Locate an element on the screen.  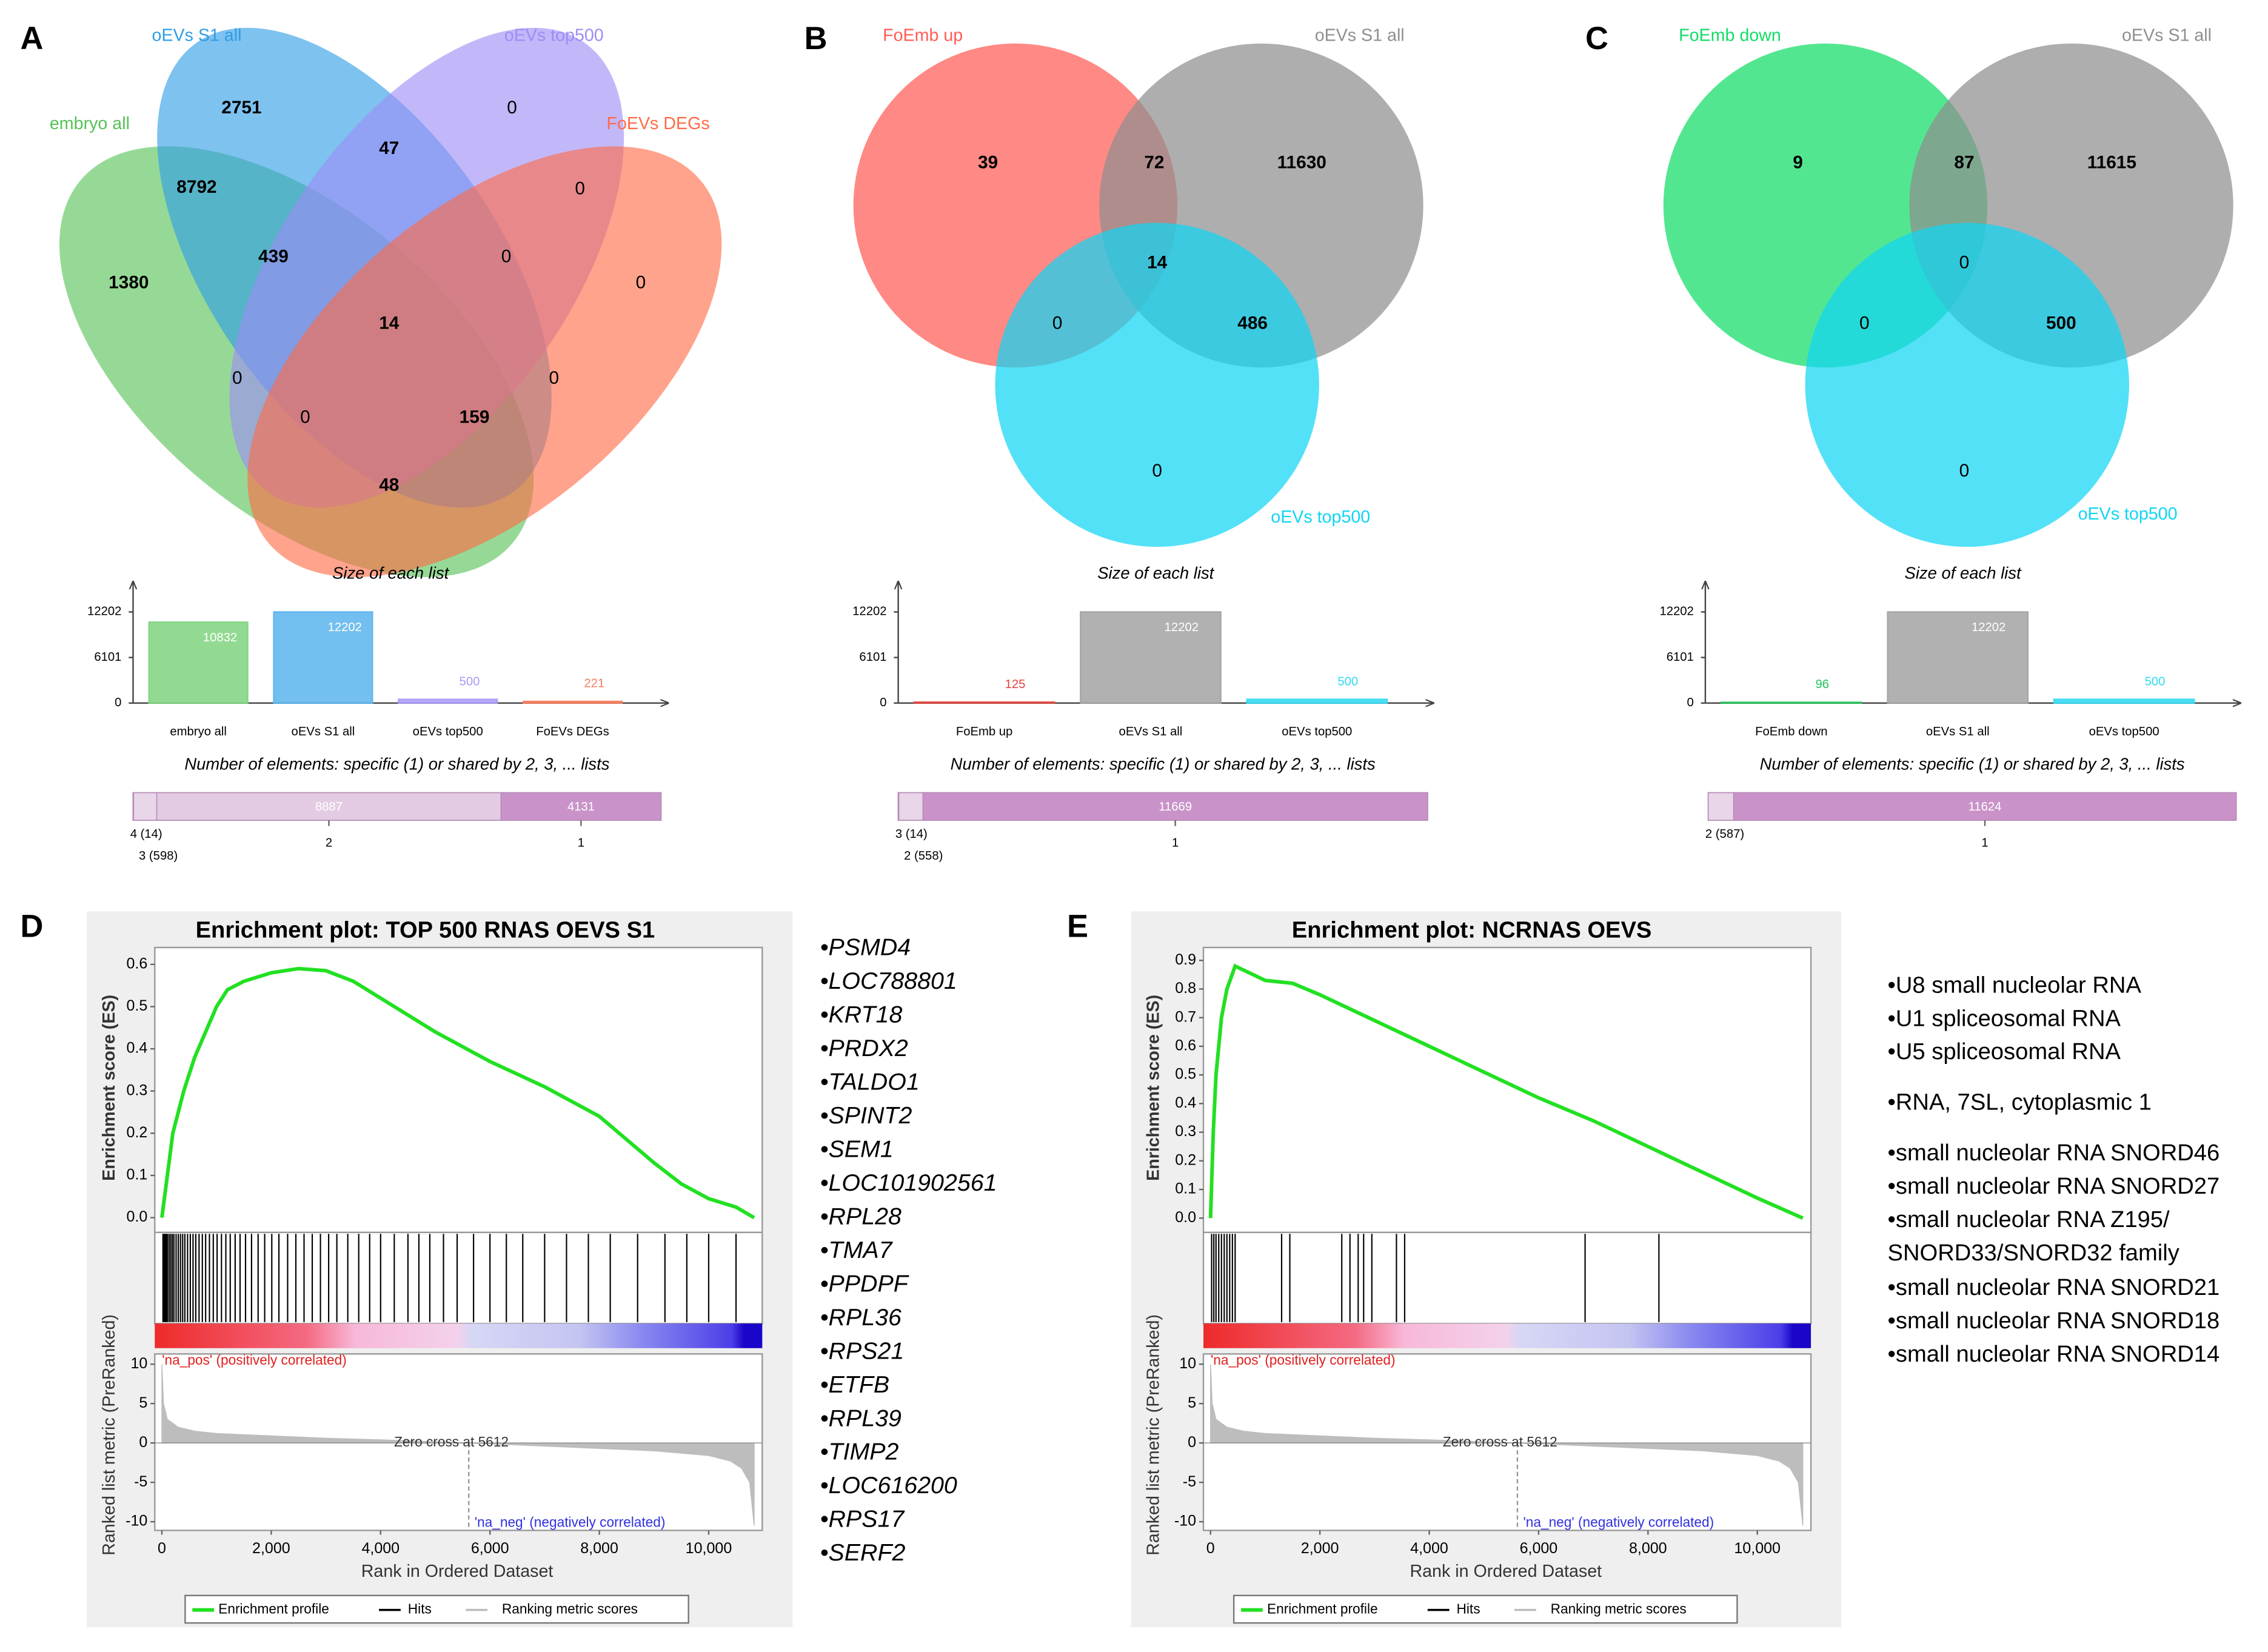
rna-item: •U8 small nucleolar RNA is located at coordinates (2015, 985).